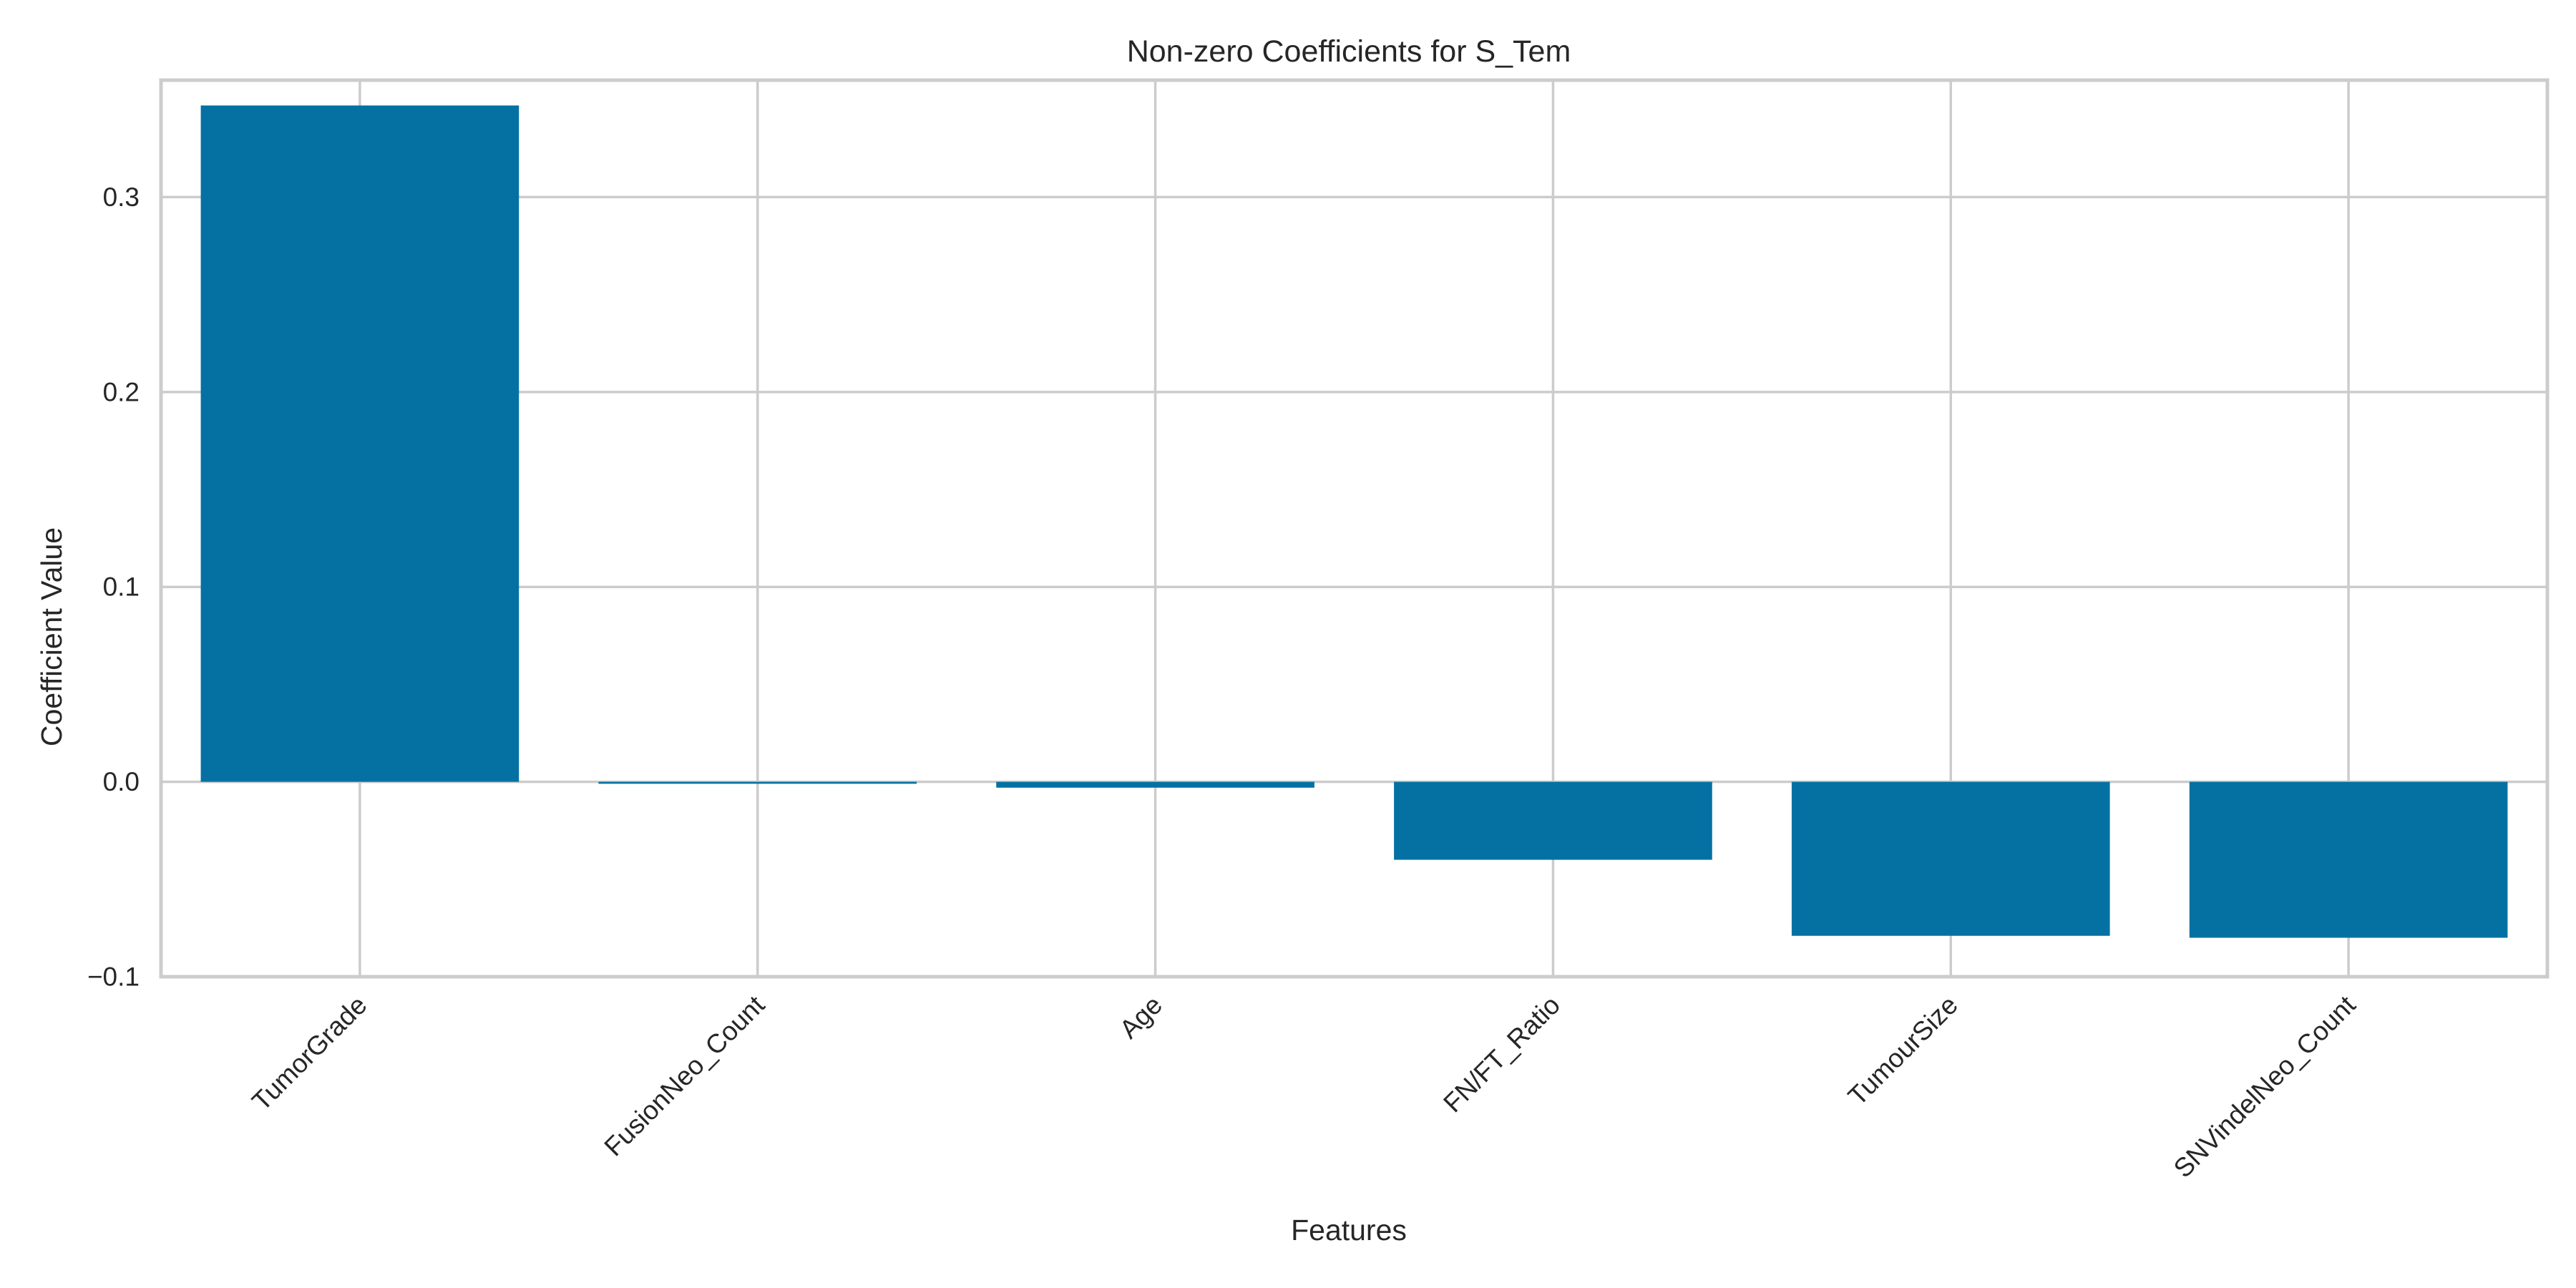 The width and height of the screenshot is (2576, 1288). I want to click on bar-snvindelneo-count, so click(2348, 859).